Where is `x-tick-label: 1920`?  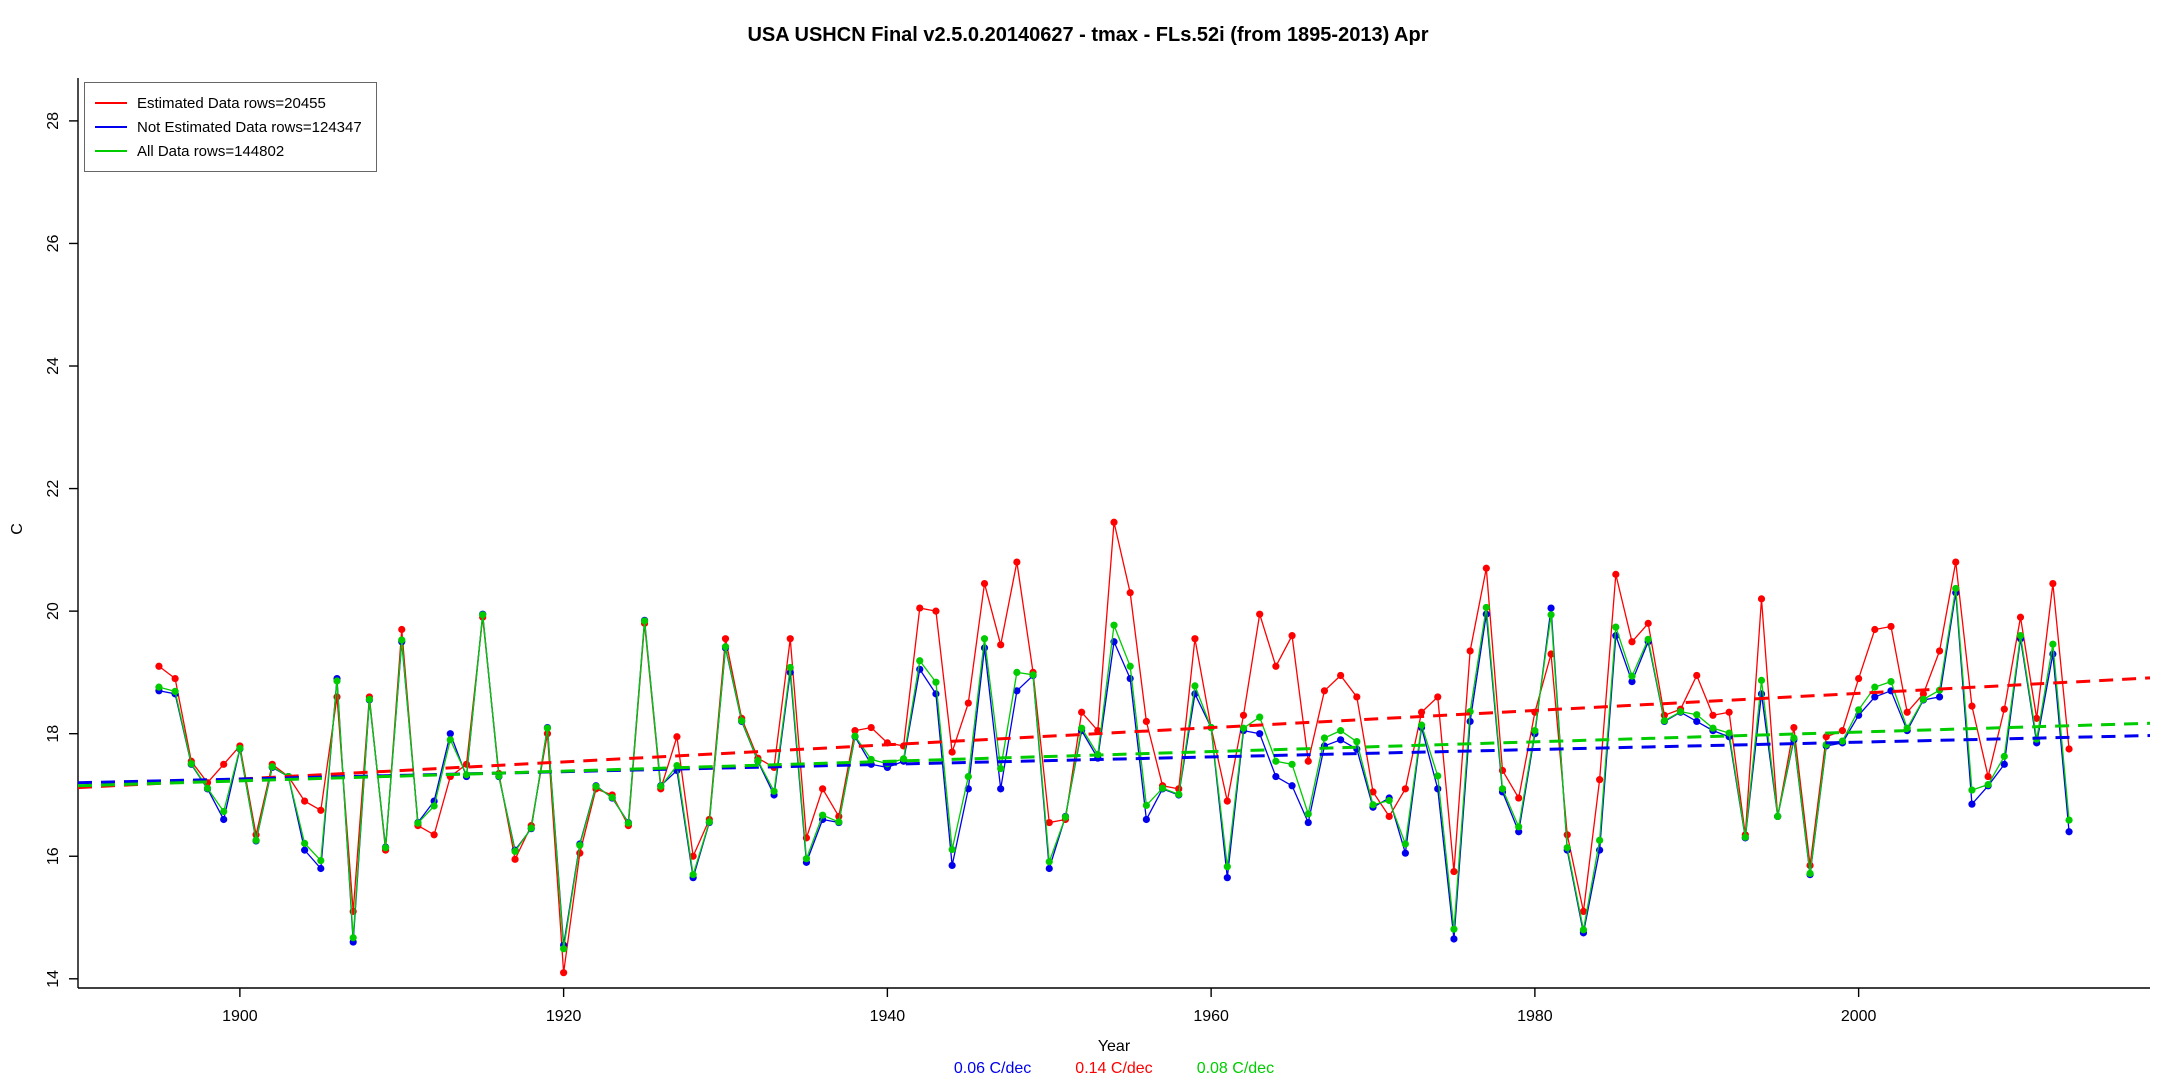 x-tick-label: 1920 is located at coordinates (564, 1016).